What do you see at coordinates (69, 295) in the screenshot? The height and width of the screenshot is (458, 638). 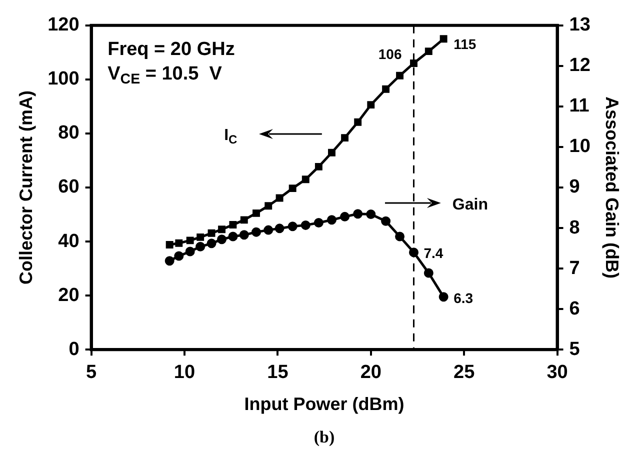 I see `y-tick-label: 20` at bounding box center [69, 295].